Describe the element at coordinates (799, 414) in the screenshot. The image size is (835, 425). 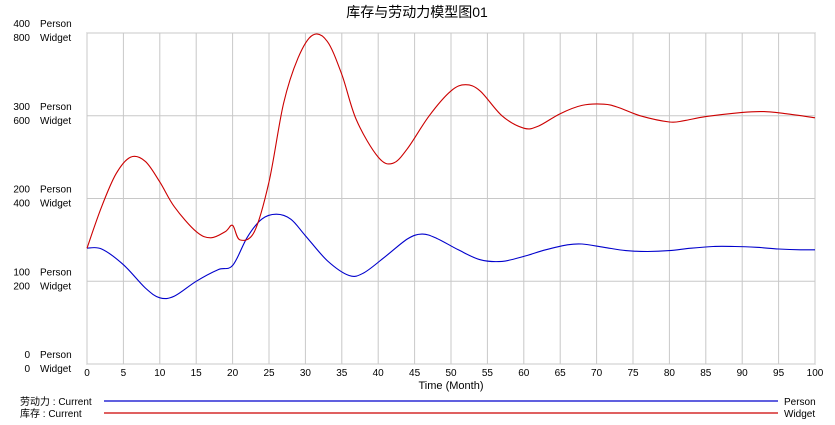
I see `legend-series-unit: Widget` at that location.